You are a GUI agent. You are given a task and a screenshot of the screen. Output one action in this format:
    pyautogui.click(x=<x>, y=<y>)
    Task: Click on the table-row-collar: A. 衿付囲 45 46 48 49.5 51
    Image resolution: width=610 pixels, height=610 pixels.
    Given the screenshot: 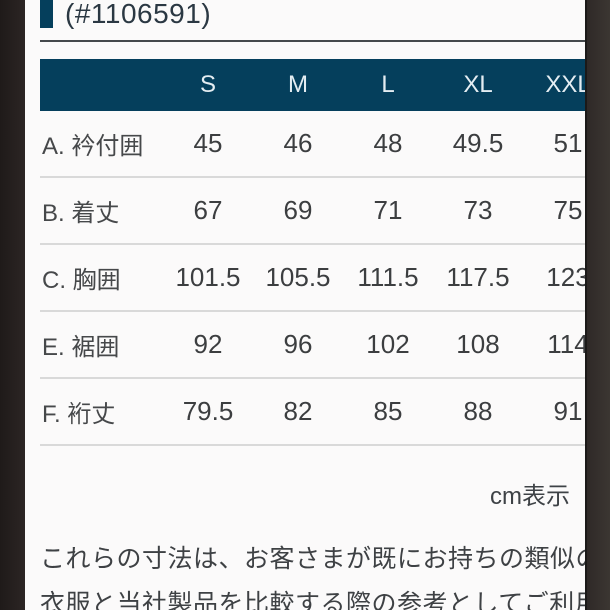 What is the action you would take?
    pyautogui.click(x=312, y=144)
    